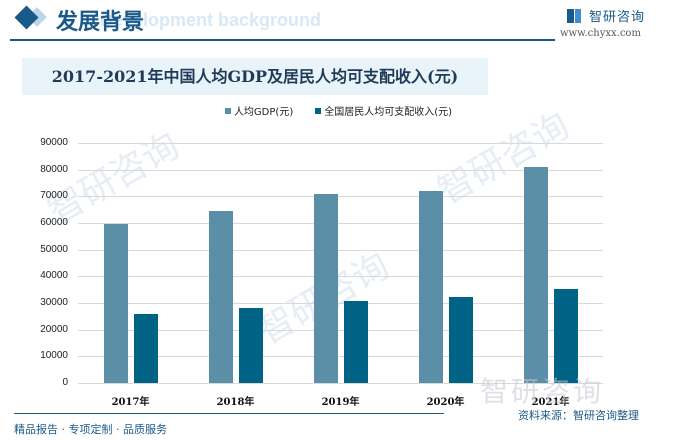 The height and width of the screenshot is (440, 677). I want to click on y-tick-label: 80000, so click(54, 169).